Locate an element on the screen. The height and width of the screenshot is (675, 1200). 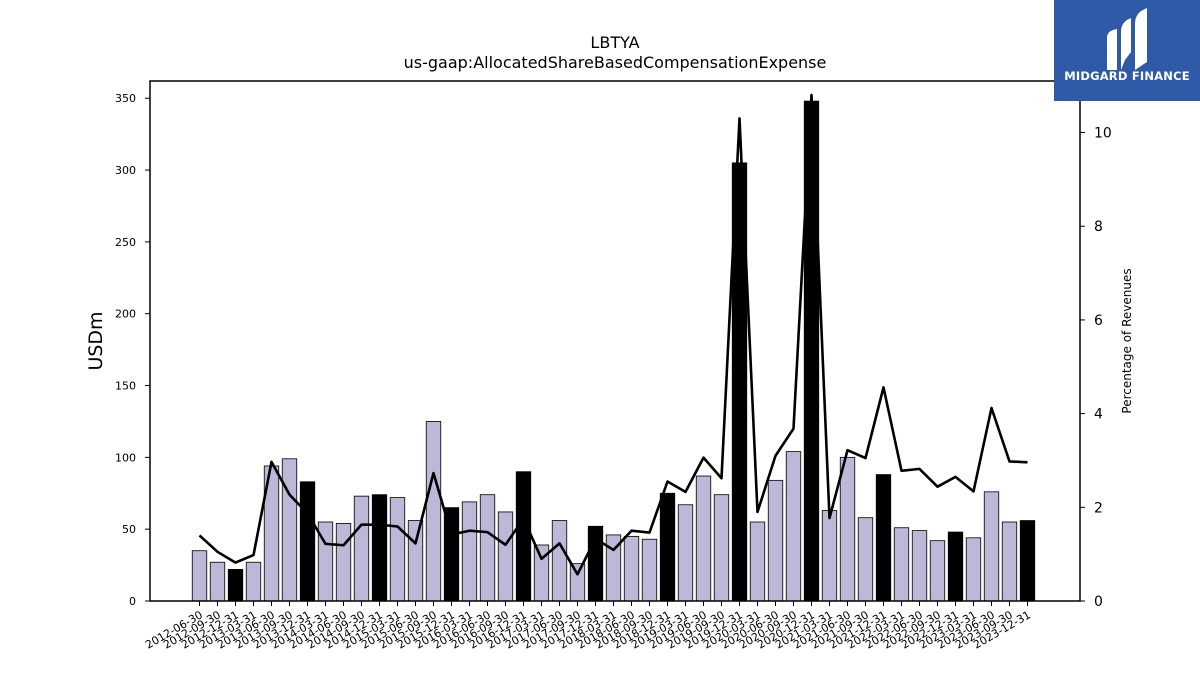
y2-tick-label: 10 is located at coordinates (1103, 134).